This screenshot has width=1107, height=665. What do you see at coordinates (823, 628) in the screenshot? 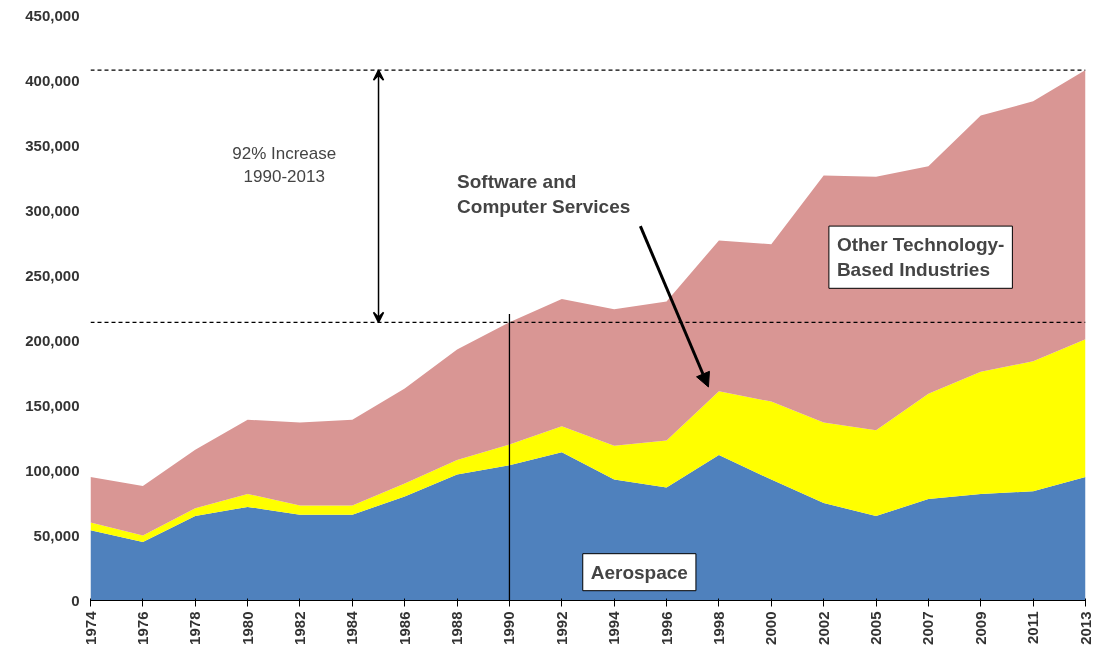
I see `x-tick-label: 2002` at bounding box center [823, 628].